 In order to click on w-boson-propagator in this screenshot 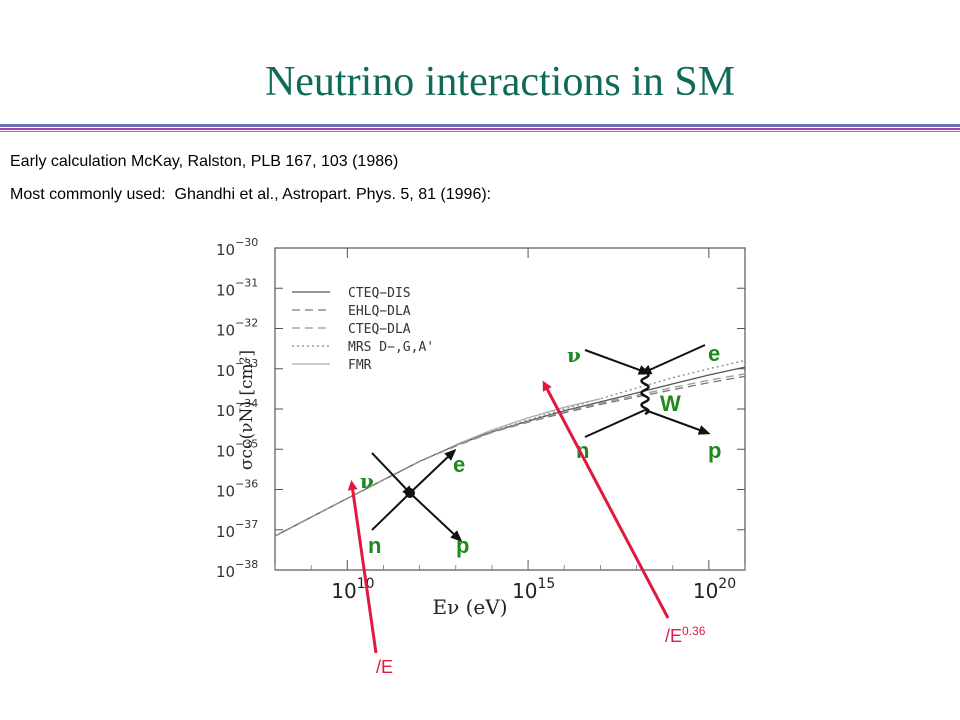, I will do `click(645, 393)`.